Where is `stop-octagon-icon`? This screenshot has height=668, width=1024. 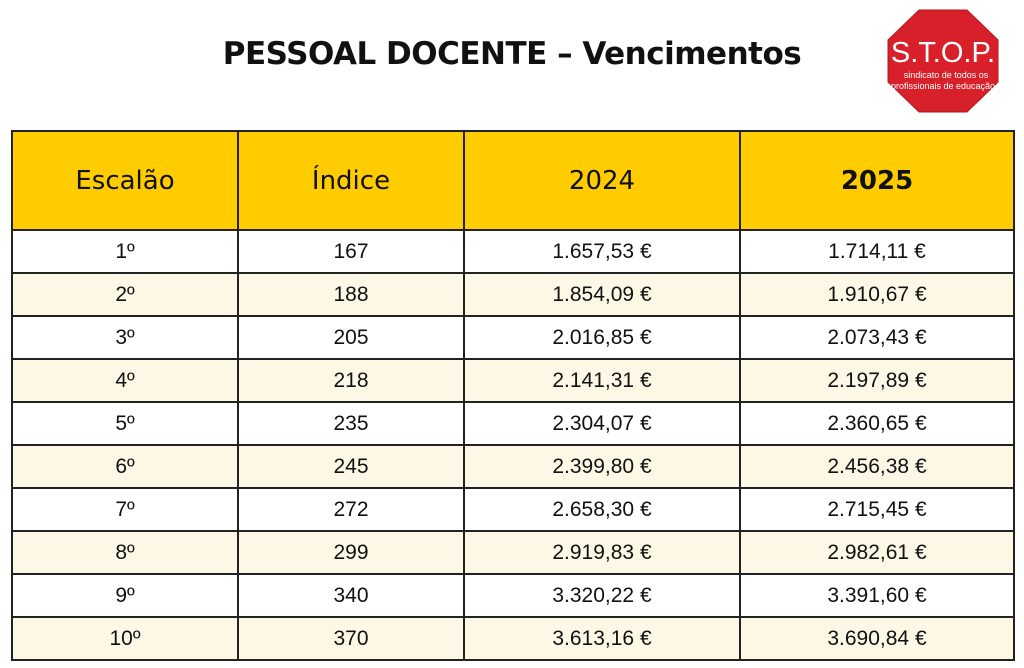 stop-octagon-icon is located at coordinates (943, 61).